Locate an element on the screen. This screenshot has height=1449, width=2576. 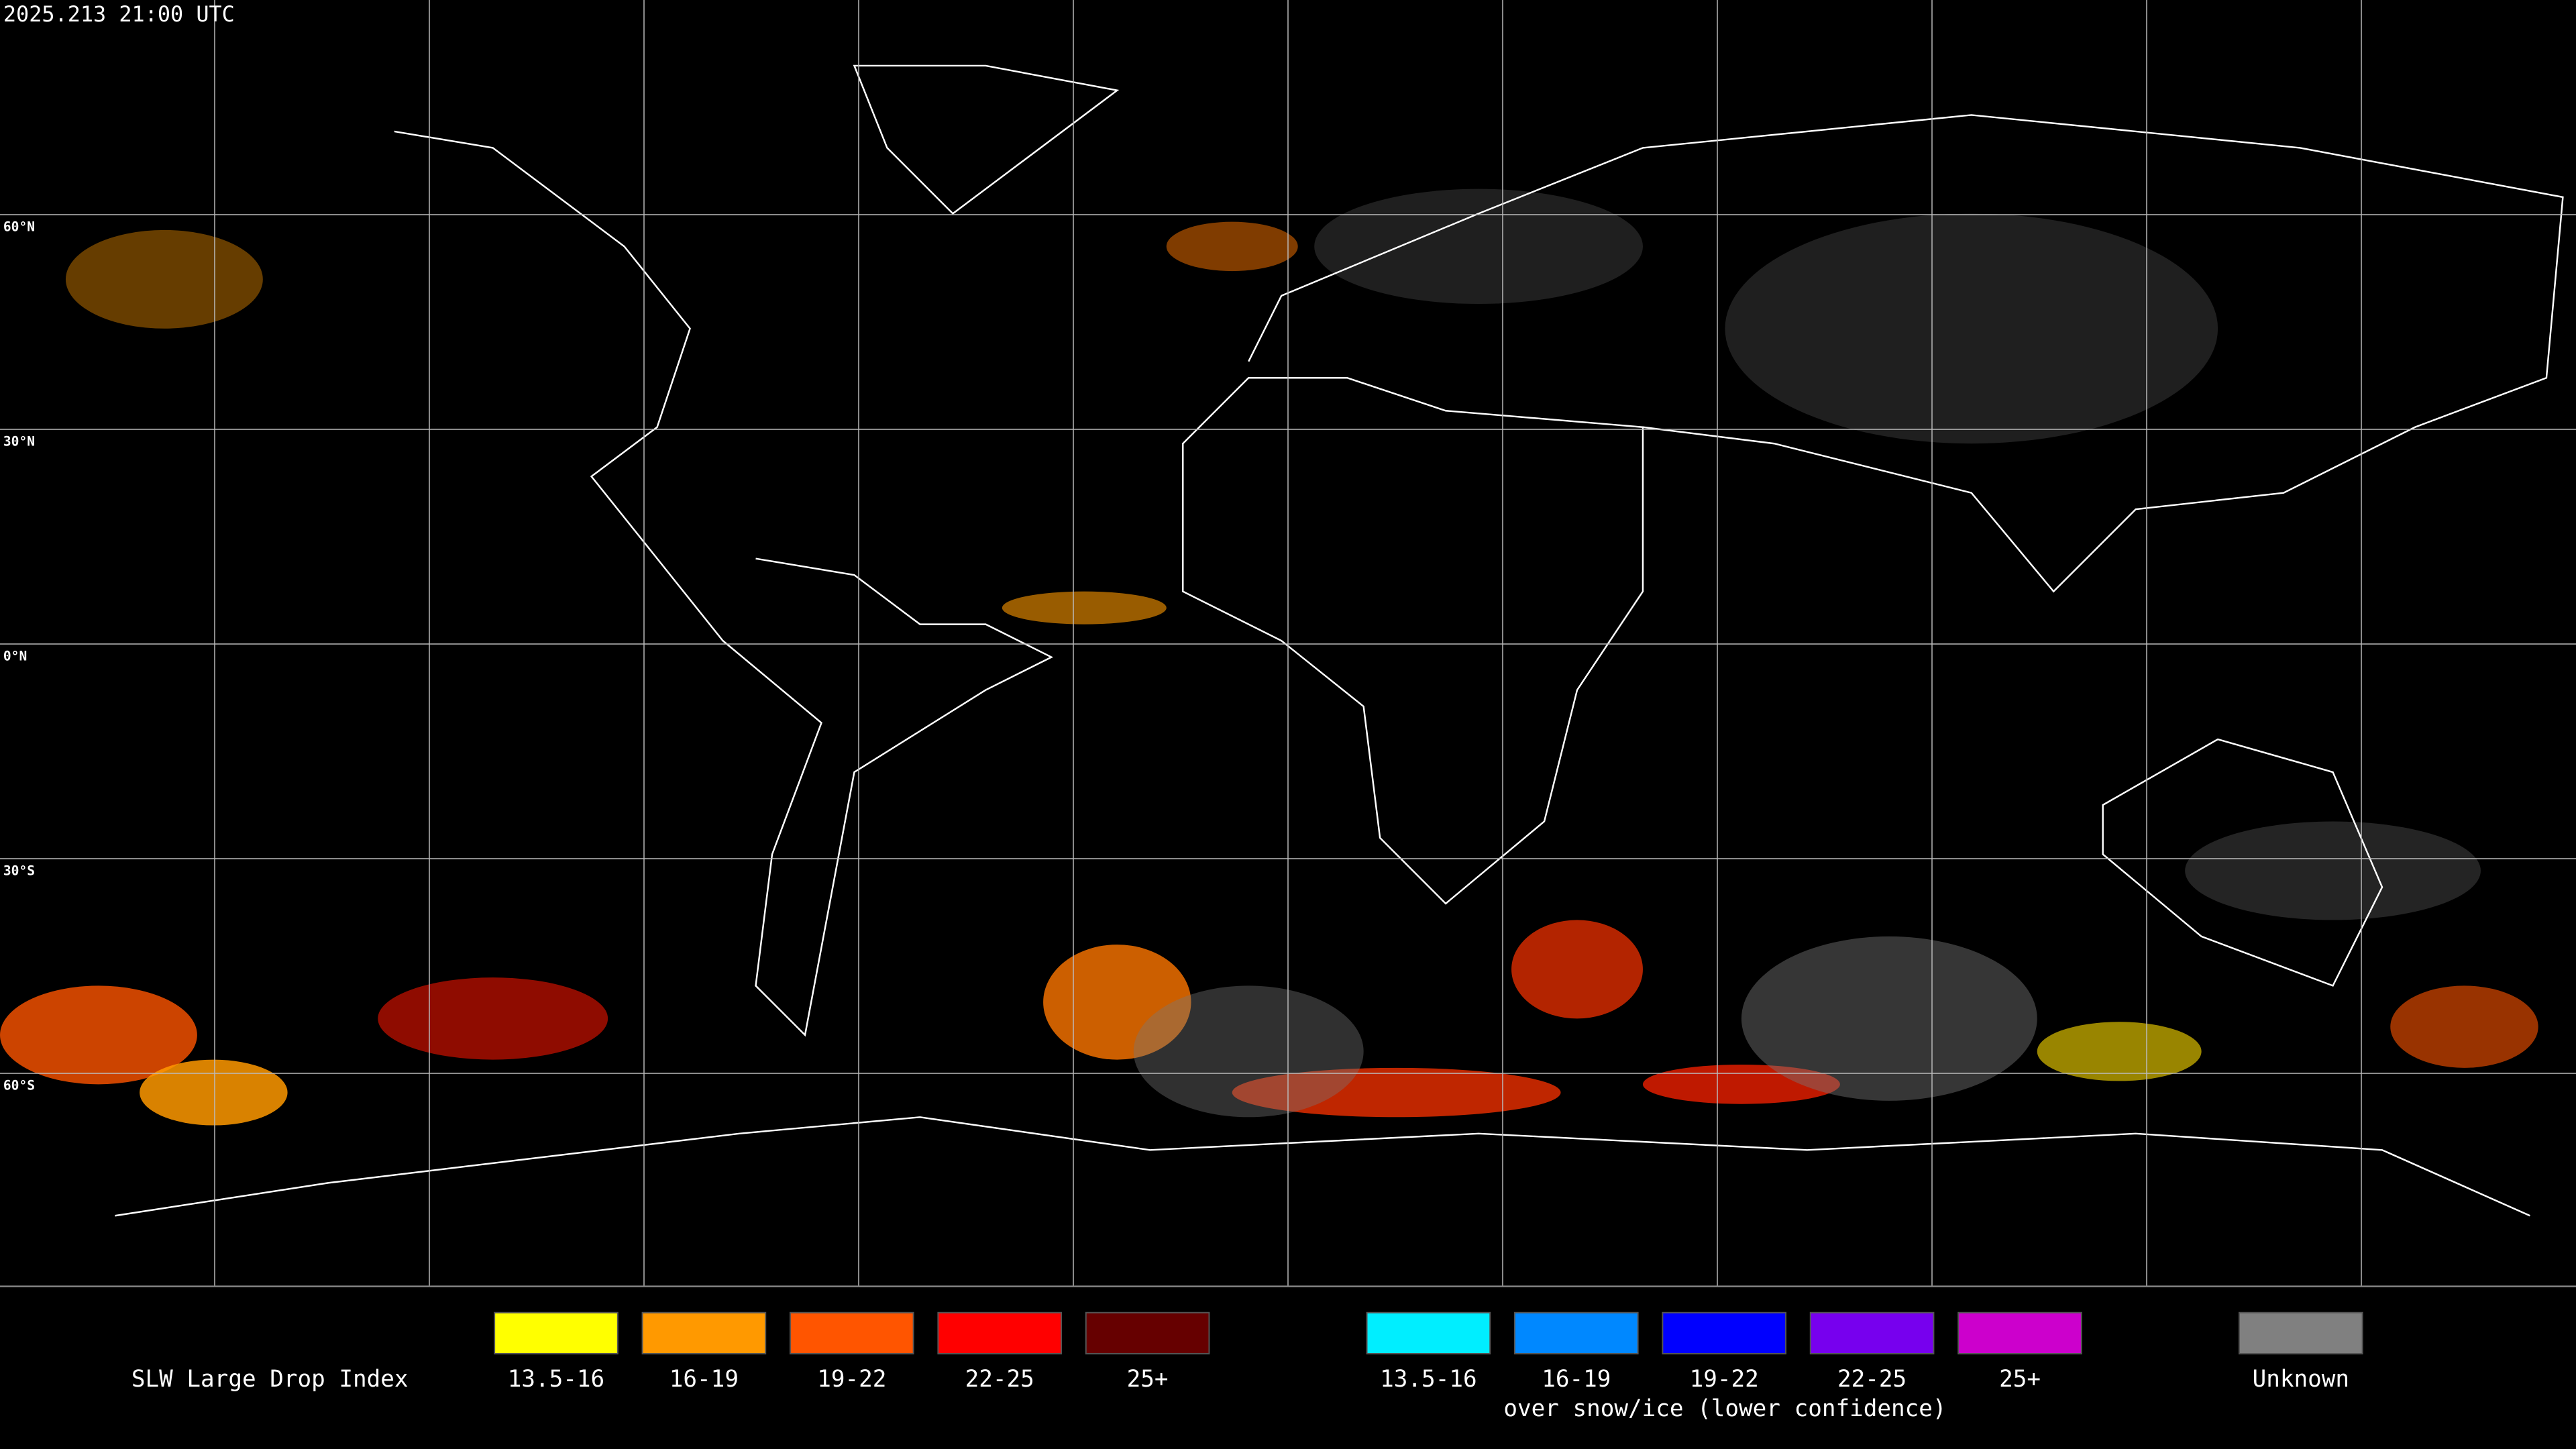
timestamp: 2025.213 21:00 UTC is located at coordinates (119, 14).